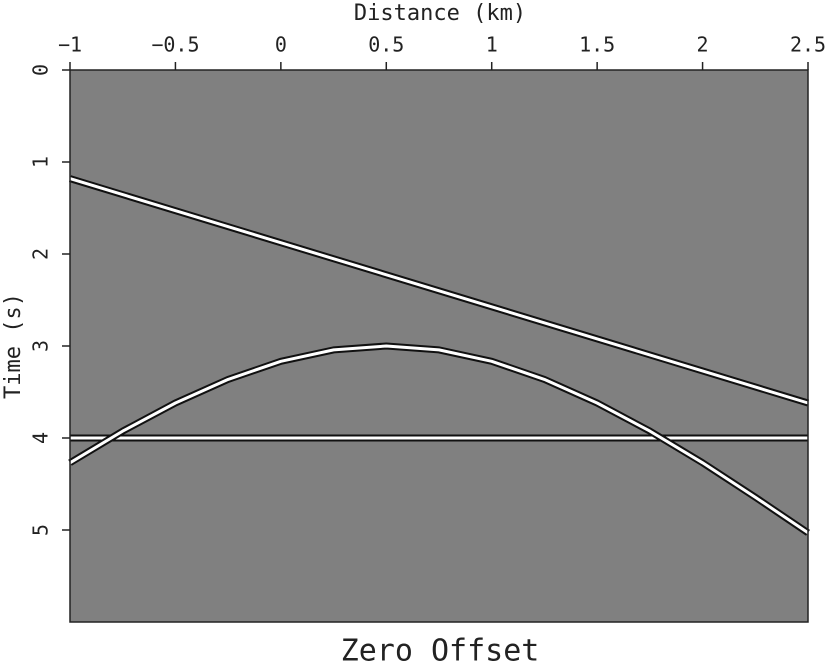 This screenshot has width=827, height=663. Describe the element at coordinates (41, 346) in the screenshot. I see `y-tick-label: 3` at that location.